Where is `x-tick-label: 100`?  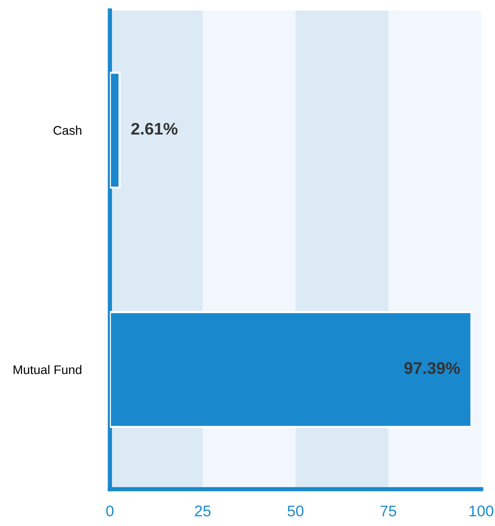 x-tick-label: 100 is located at coordinates (482, 511).